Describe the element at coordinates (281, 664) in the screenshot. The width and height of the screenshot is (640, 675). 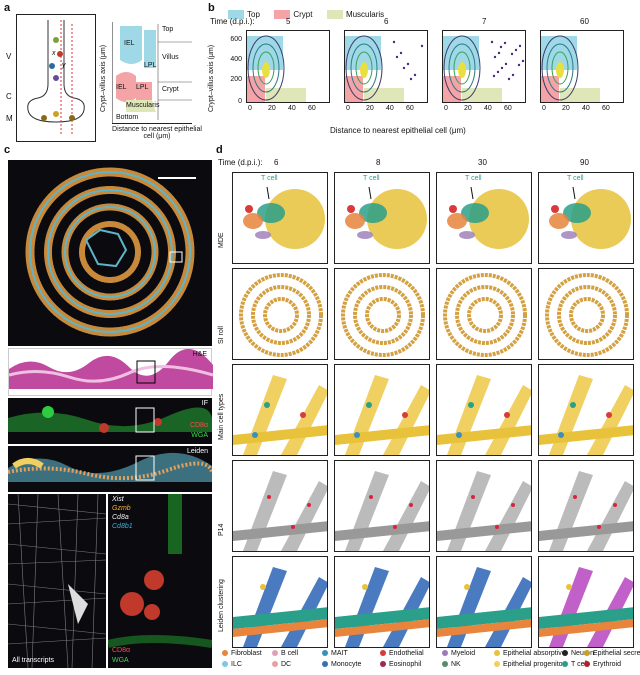
I see `legend-item-dc: DC` at that location.